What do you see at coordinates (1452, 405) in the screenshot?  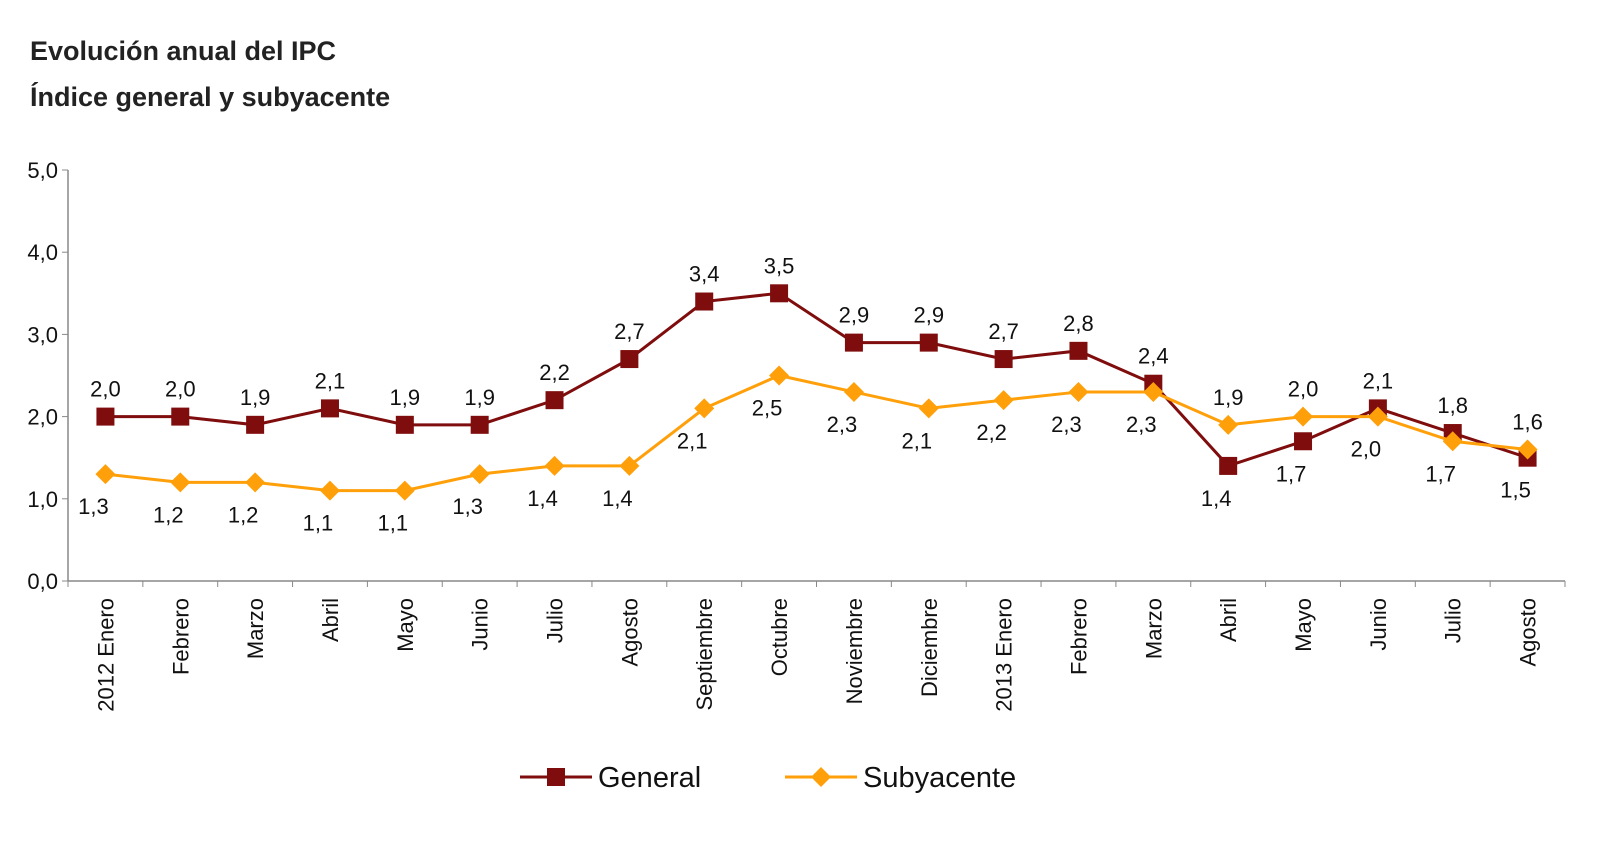 I see `data-label: 1,8` at bounding box center [1452, 405].